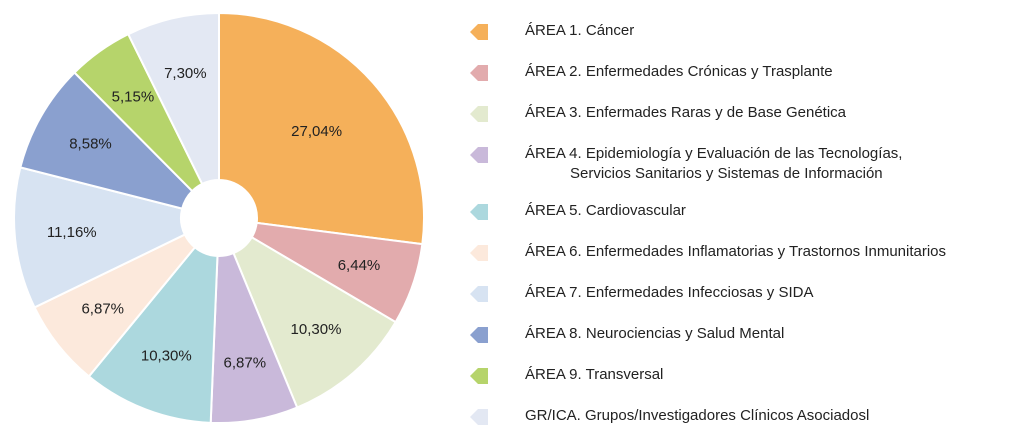 The image size is (1015, 433). I want to click on legend-item: ÁREA 8. Neurociencias y Salud Mental, so click(708, 344).